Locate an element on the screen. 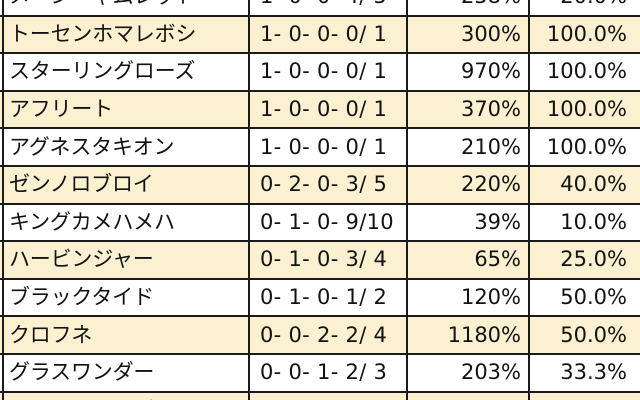  horse-name-cell: ゼンノロブロイ is located at coordinates (81, 184).